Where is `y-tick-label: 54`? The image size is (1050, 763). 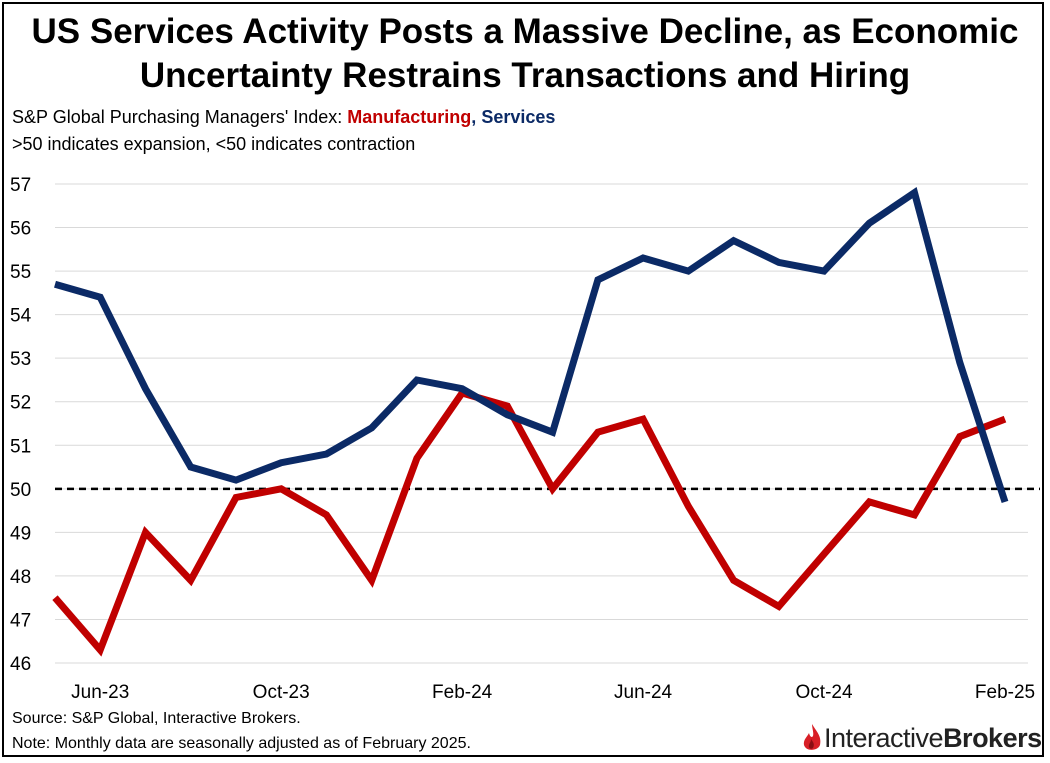 y-tick-label: 54 is located at coordinates (21, 316).